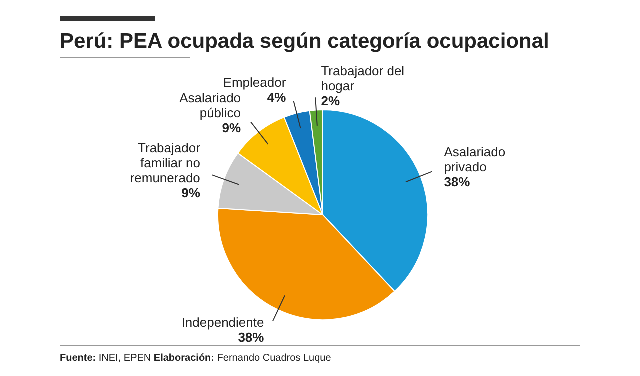 The image size is (640, 376). What do you see at coordinates (475, 159) in the screenshot?
I see `slice-label: Asalariado privado` at bounding box center [475, 159].